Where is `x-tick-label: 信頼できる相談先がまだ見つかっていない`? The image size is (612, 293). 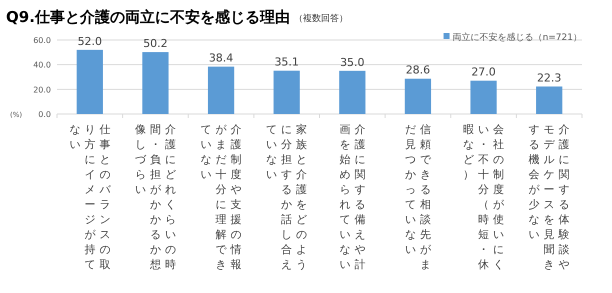
x-tick-label: 信頼できる相談先がまだ見つかっていない is located at coordinates (418, 197).